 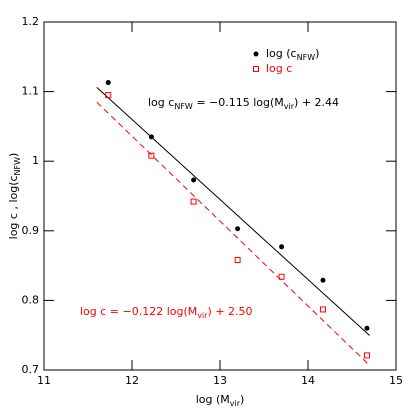 I want to click on y-axis-label-part: log c , log(c, so click(x=13, y=207).